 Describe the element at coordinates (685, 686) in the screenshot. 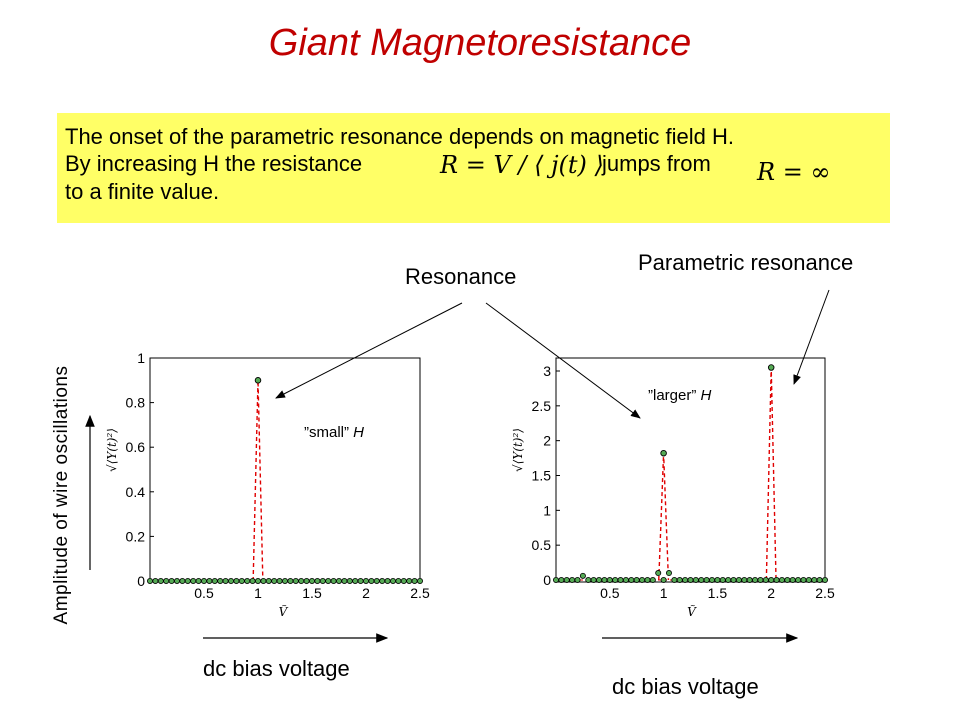

I see `dc-bias-label-right: dc bias voltage` at that location.